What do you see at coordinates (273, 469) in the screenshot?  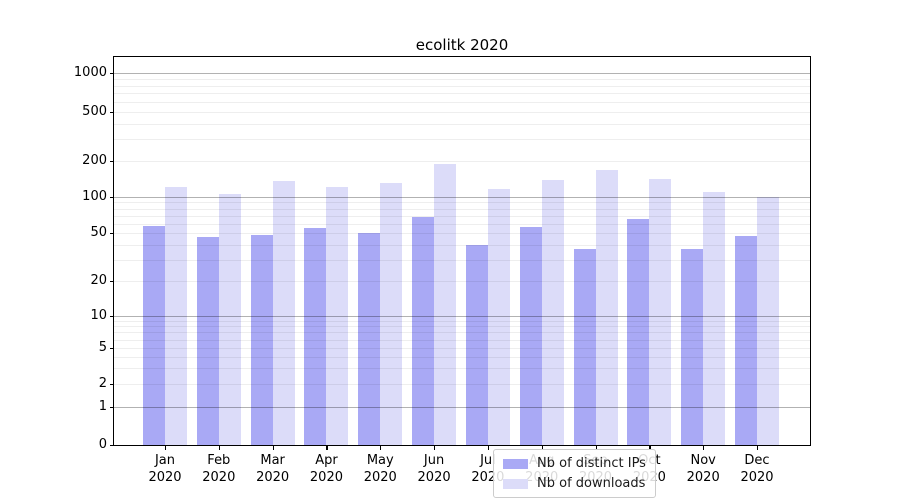 I see `x-tick-label-mar: Mar 2020` at bounding box center [273, 469].